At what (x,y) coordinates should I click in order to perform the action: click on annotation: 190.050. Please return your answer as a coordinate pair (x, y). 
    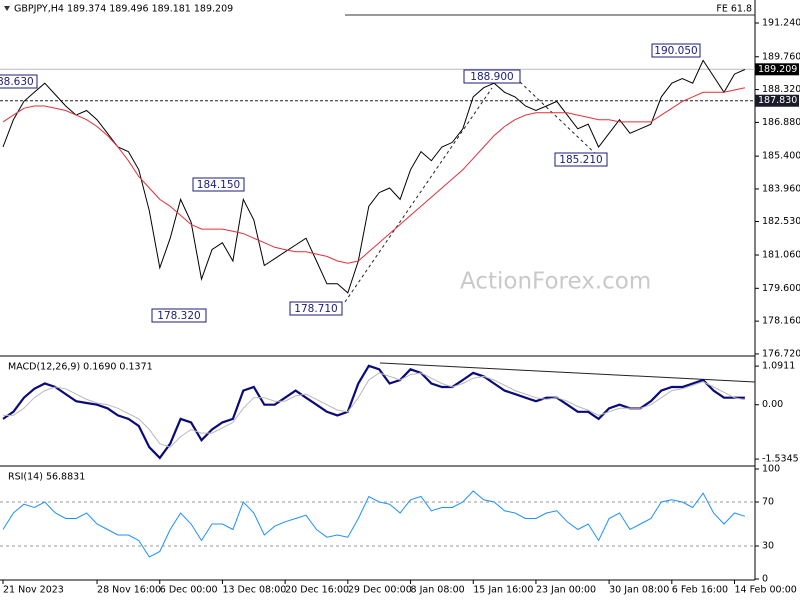
    Looking at the image, I should click on (675, 51).